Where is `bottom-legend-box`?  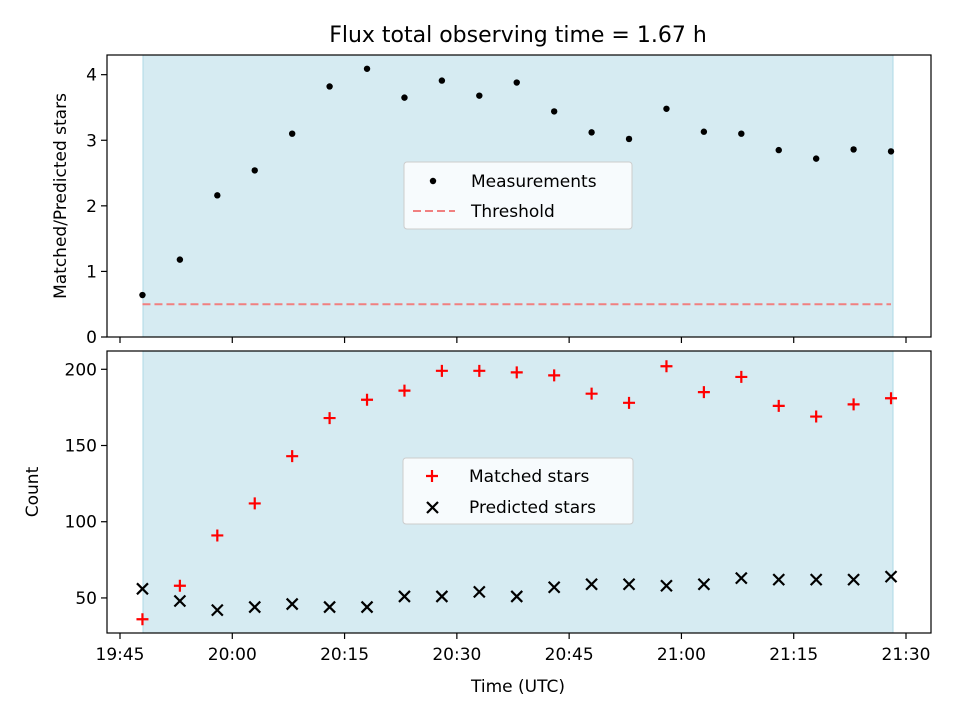 bottom-legend-box is located at coordinates (518, 491).